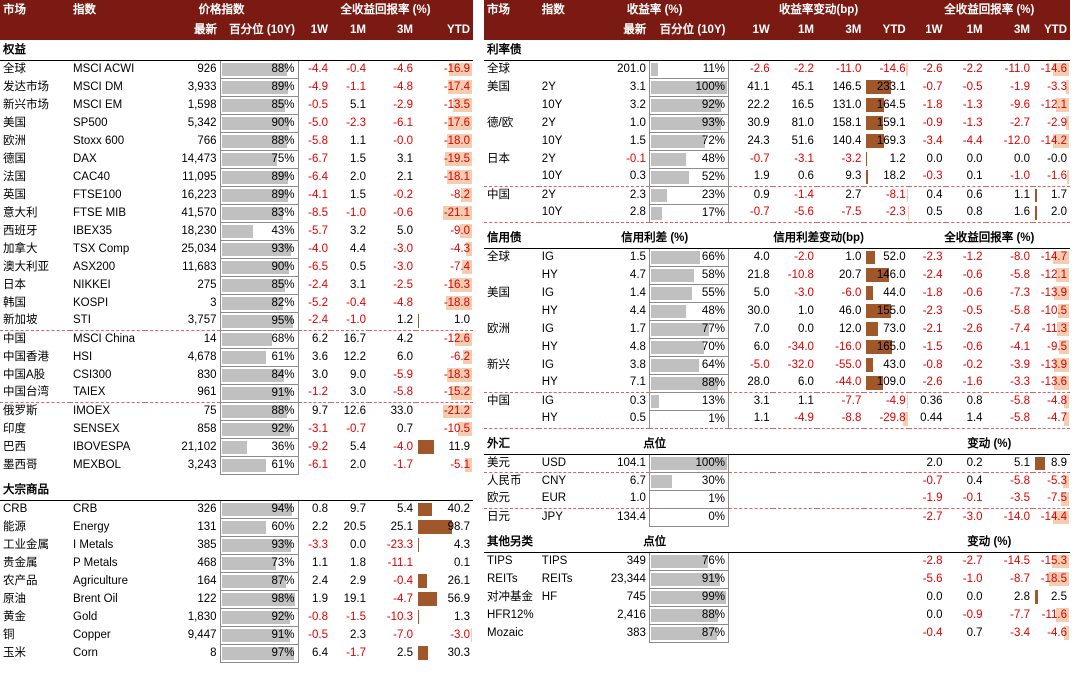  Describe the element at coordinates (972, 140) in the screenshot. I see `ret-1m: -4.4` at that location.